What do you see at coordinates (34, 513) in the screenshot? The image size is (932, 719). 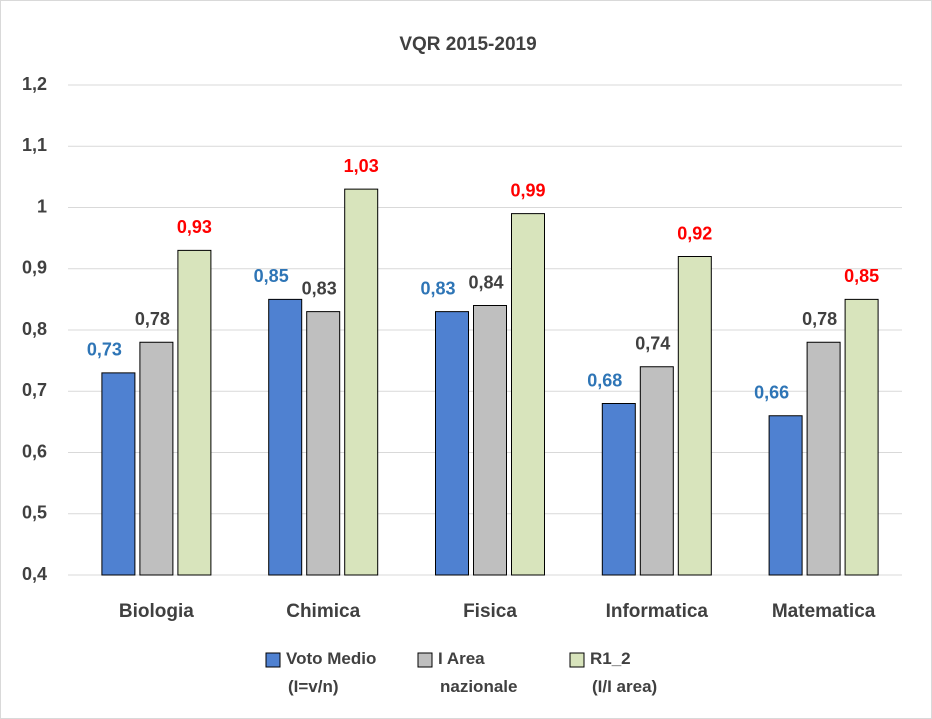 I see `y-tick-label: 0,5` at bounding box center [34, 513].